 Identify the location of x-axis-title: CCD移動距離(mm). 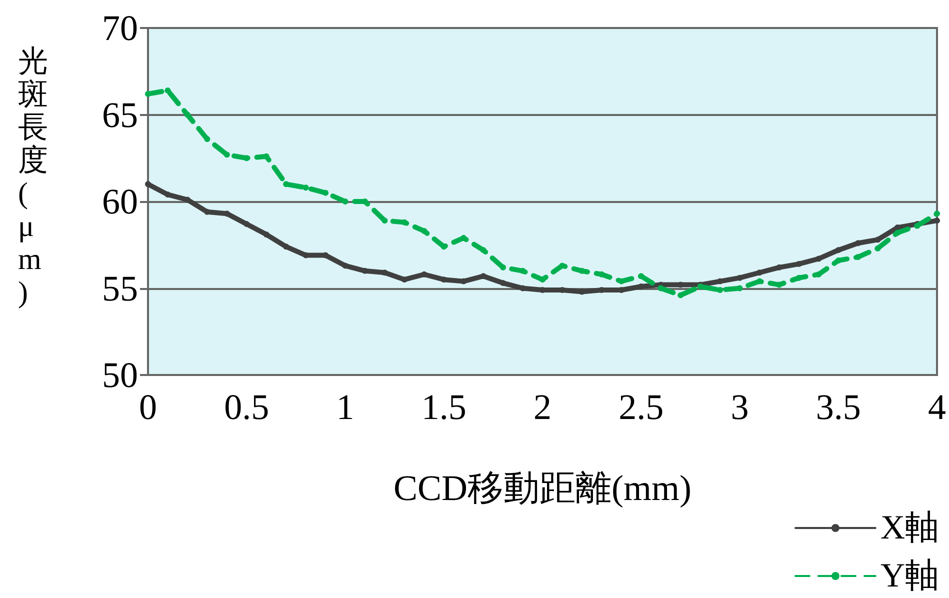
(542, 488).